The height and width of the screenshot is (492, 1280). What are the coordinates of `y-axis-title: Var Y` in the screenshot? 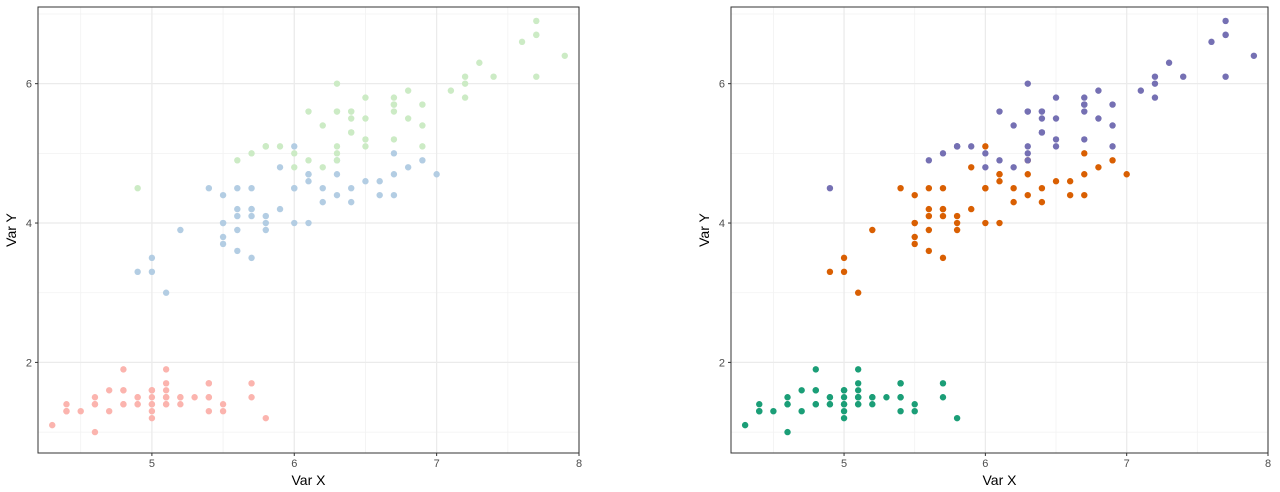 It's located at (704, 229).